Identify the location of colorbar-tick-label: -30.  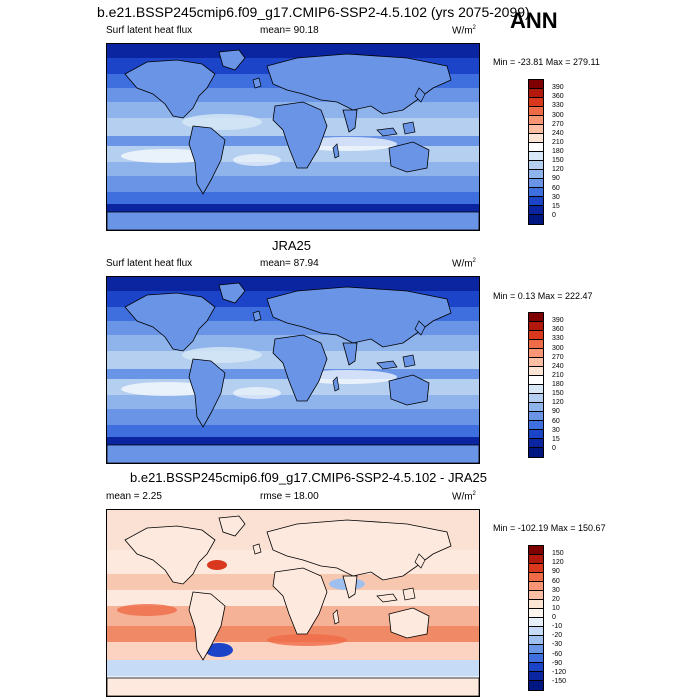
(557, 645).